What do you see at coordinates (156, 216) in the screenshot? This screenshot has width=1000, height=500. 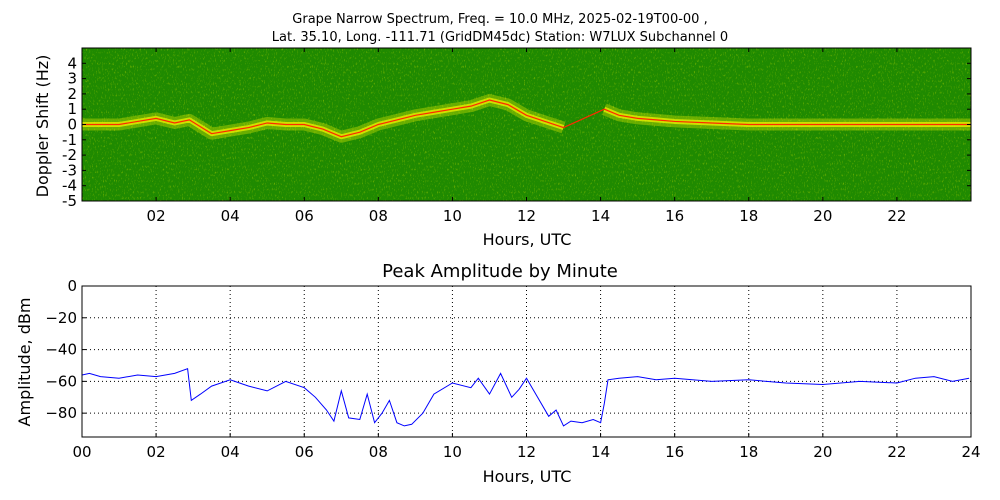 I see `spectrogram-x-tick-label: 02` at bounding box center [156, 216].